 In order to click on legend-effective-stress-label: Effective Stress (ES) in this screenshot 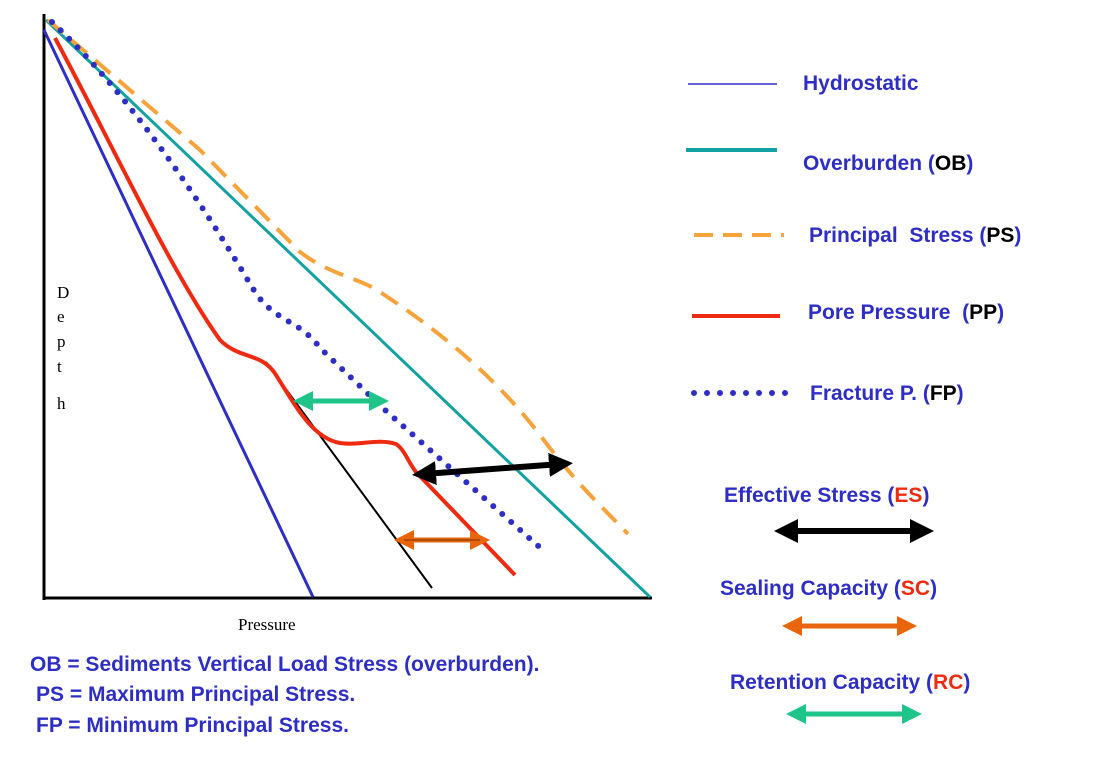, I will do `click(826, 495)`.